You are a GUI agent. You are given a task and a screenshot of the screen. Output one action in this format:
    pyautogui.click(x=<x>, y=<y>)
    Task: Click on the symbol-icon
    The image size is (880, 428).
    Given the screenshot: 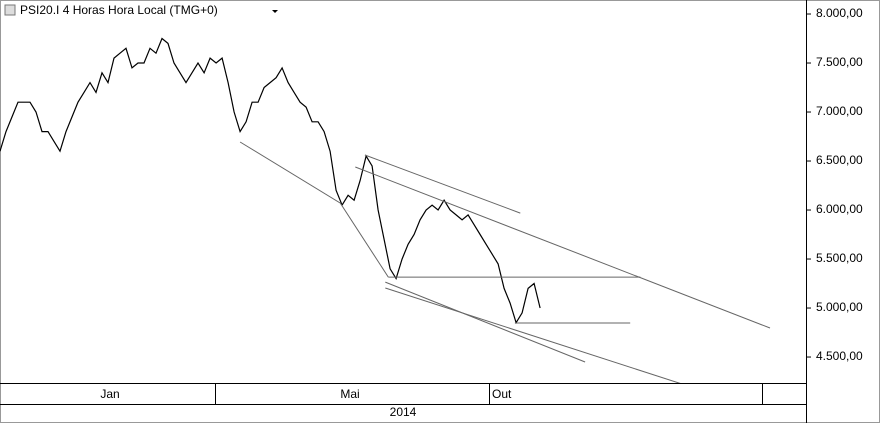 What is the action you would take?
    pyautogui.click(x=10, y=10)
    